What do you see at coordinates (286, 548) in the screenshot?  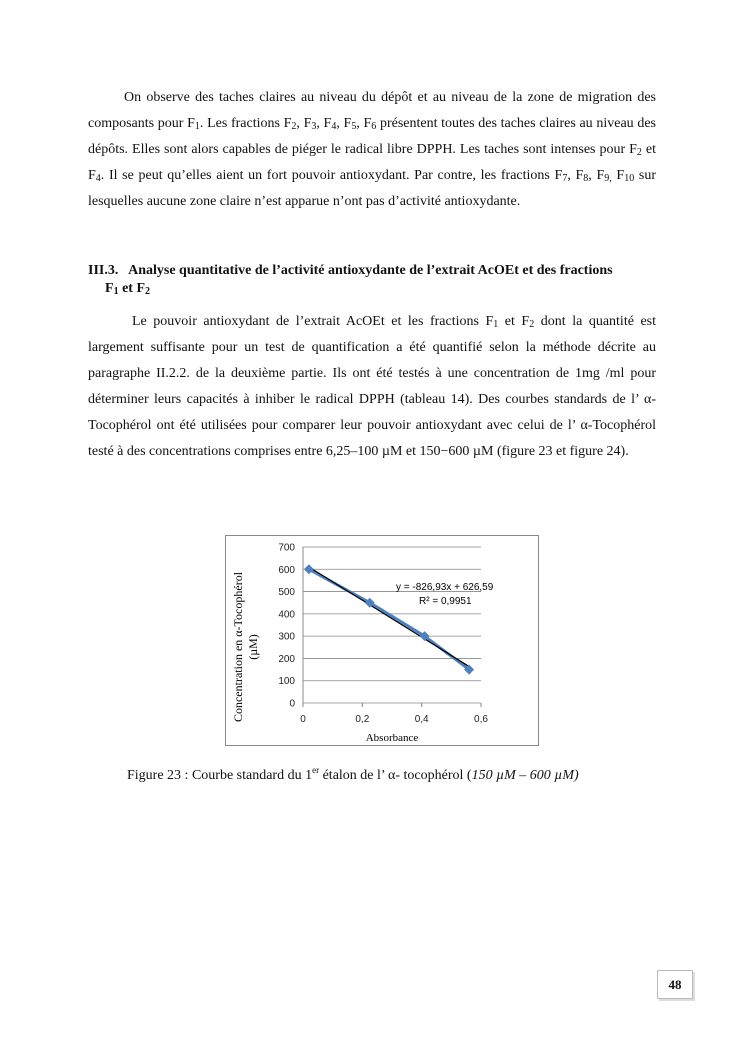 I see `y-tick-label: 700` at bounding box center [286, 548].